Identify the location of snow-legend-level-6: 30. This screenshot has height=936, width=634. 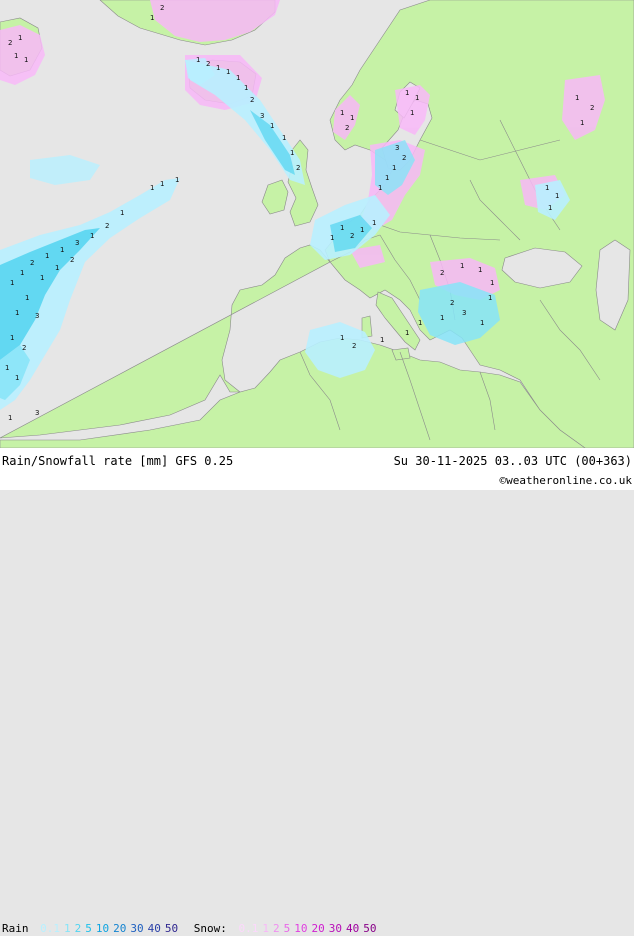
(335, 928).